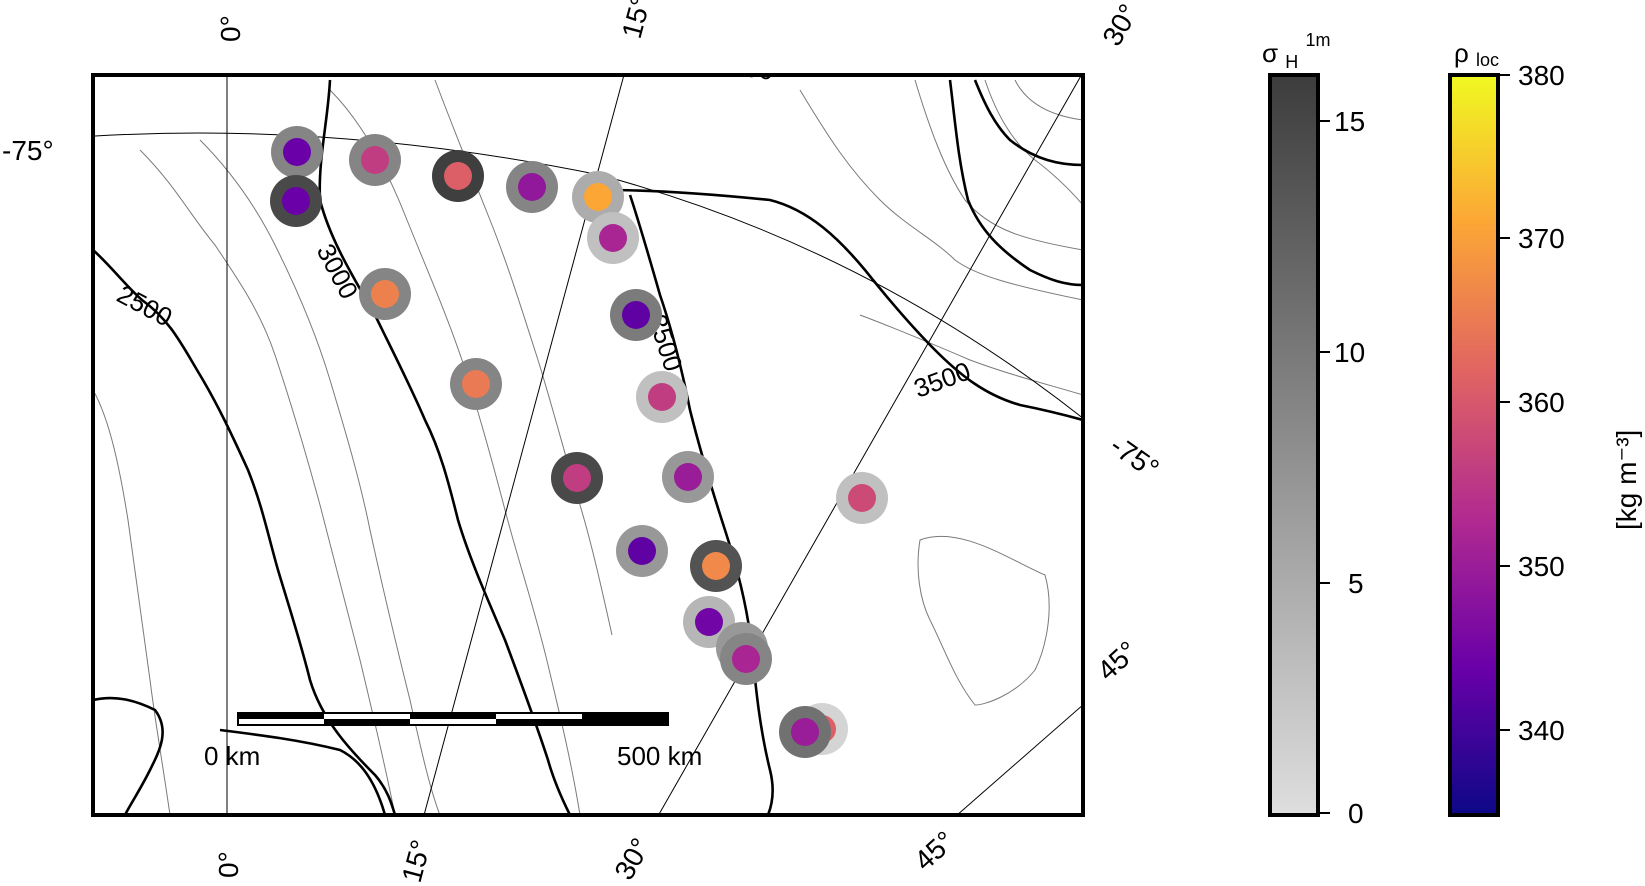 This screenshot has width=1645, height=886. I want to click on density-title-main: ρ, so click(1461, 53).